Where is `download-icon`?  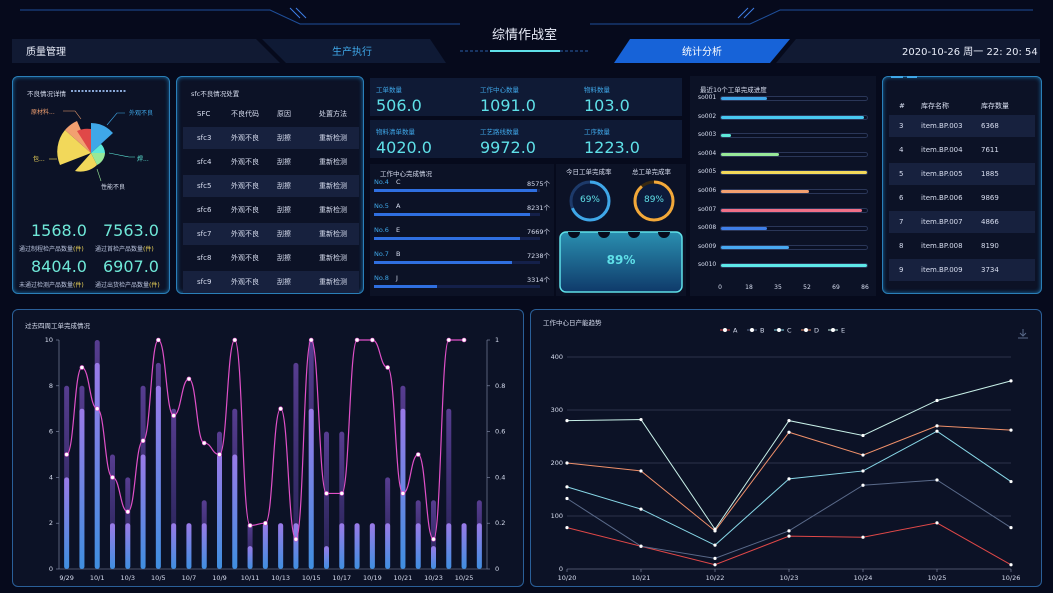
download-icon is located at coordinates (1023, 334).